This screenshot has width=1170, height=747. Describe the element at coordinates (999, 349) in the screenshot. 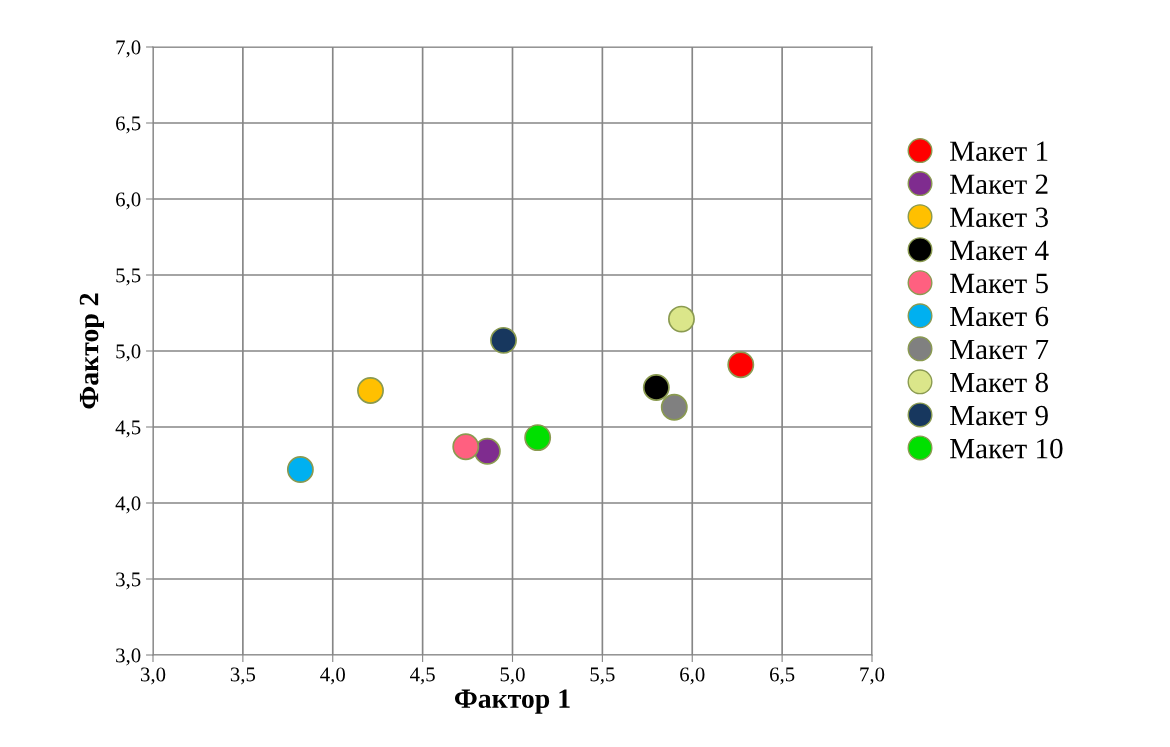

I see `legend-label: Макет 7` at that location.